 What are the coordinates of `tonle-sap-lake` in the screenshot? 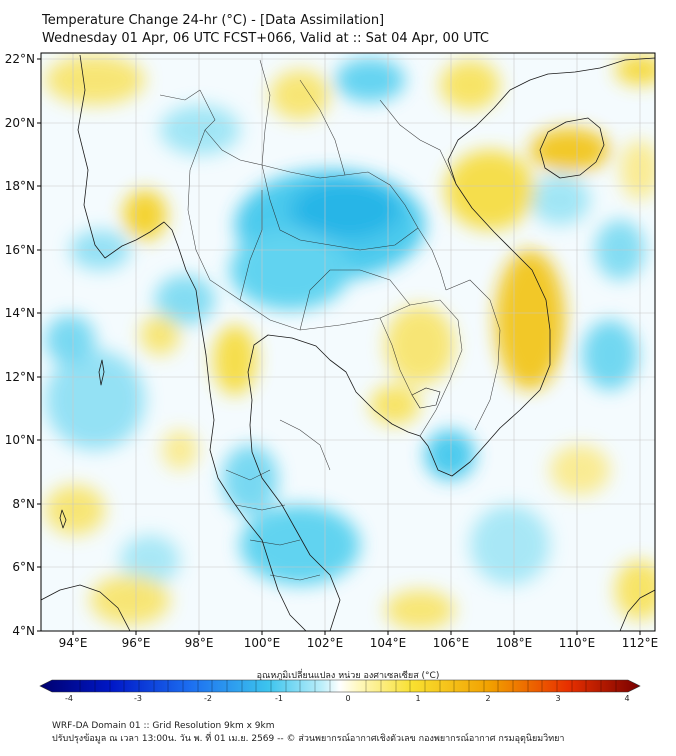 It's located at (426, 398).